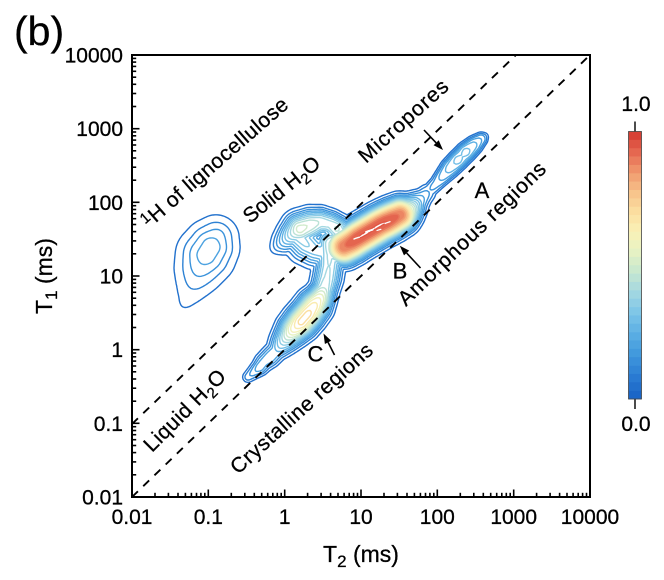  I want to click on svg-text: 0.0, so click(635, 424).